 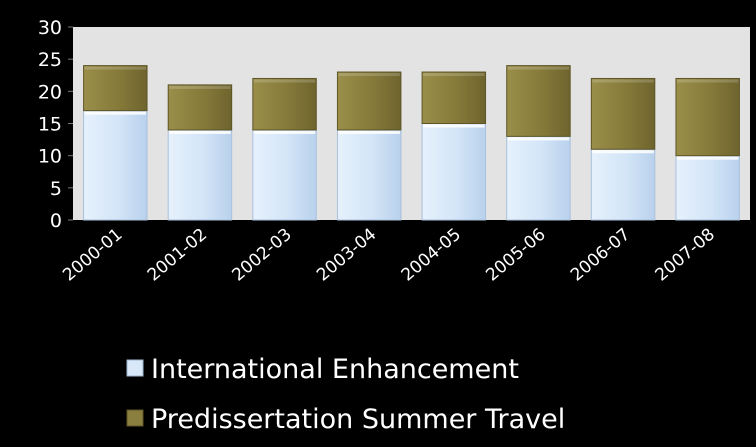 What do you see at coordinates (685, 255) in the screenshot?
I see `x-tick-label: 2007-08` at bounding box center [685, 255].